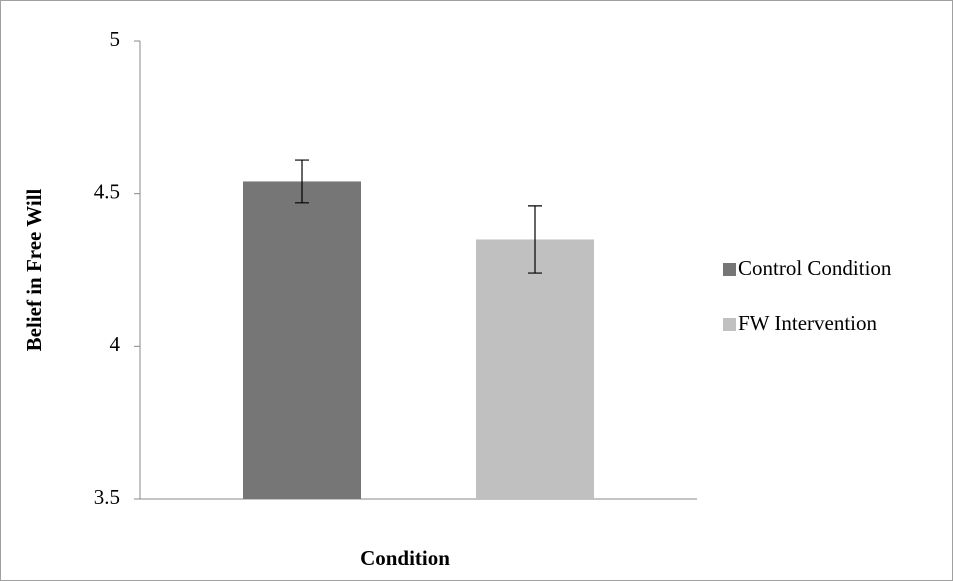  What do you see at coordinates (808, 323) in the screenshot?
I see `legend-label: FW Intervention` at bounding box center [808, 323].